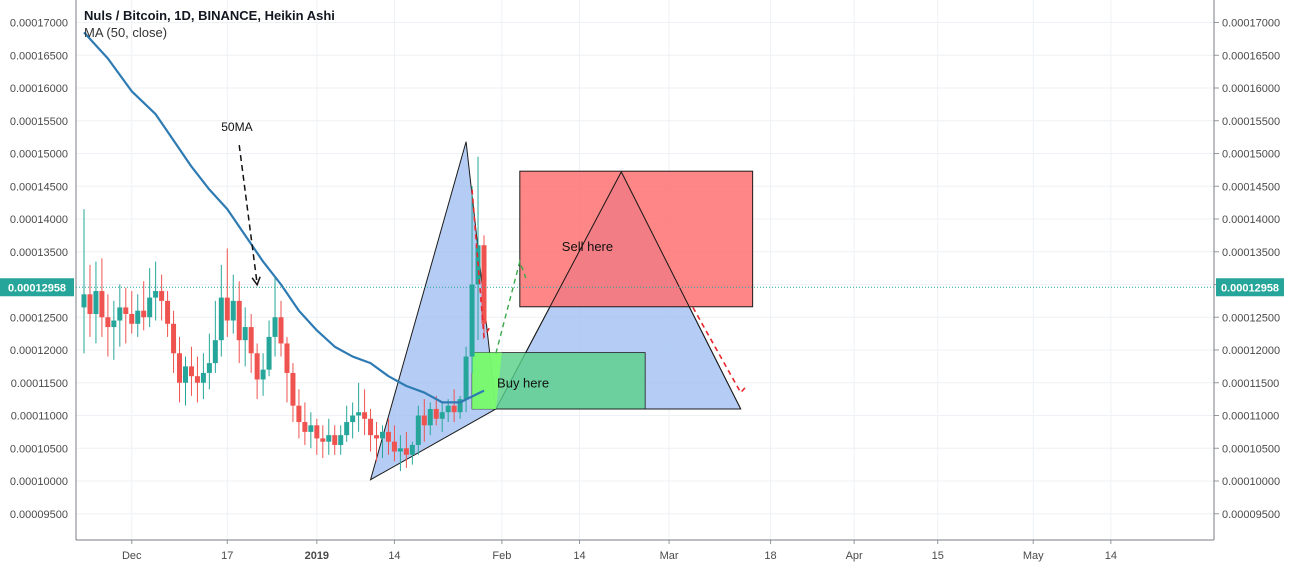  Describe the element at coordinates (1251, 24) in the screenshot. I see `price-tick-right: 0.00017000` at that location.